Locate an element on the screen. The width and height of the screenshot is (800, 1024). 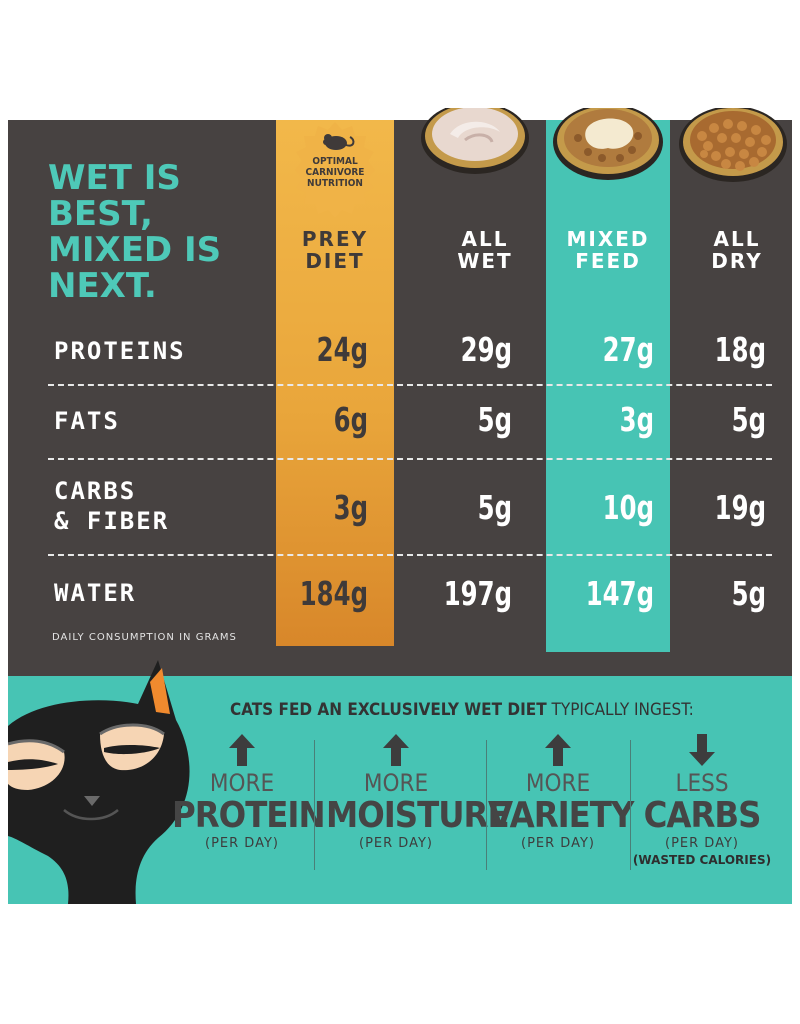
row-label-proteins: PROTEINS is located at coordinates (120, 351).